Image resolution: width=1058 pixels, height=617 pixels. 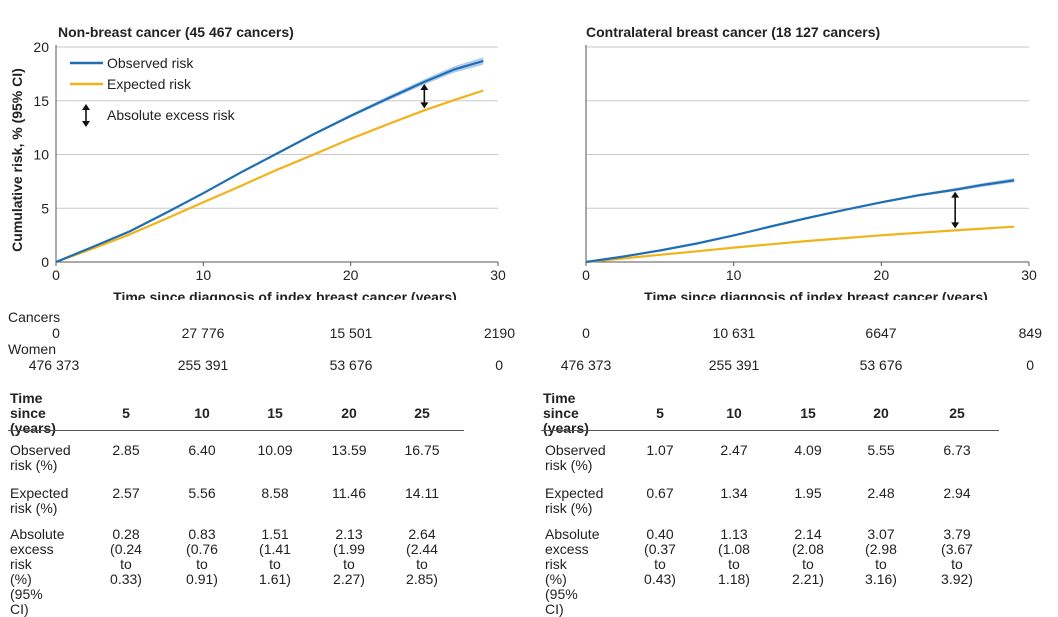 I want to click on left-table-year: 5, so click(x=126, y=413).